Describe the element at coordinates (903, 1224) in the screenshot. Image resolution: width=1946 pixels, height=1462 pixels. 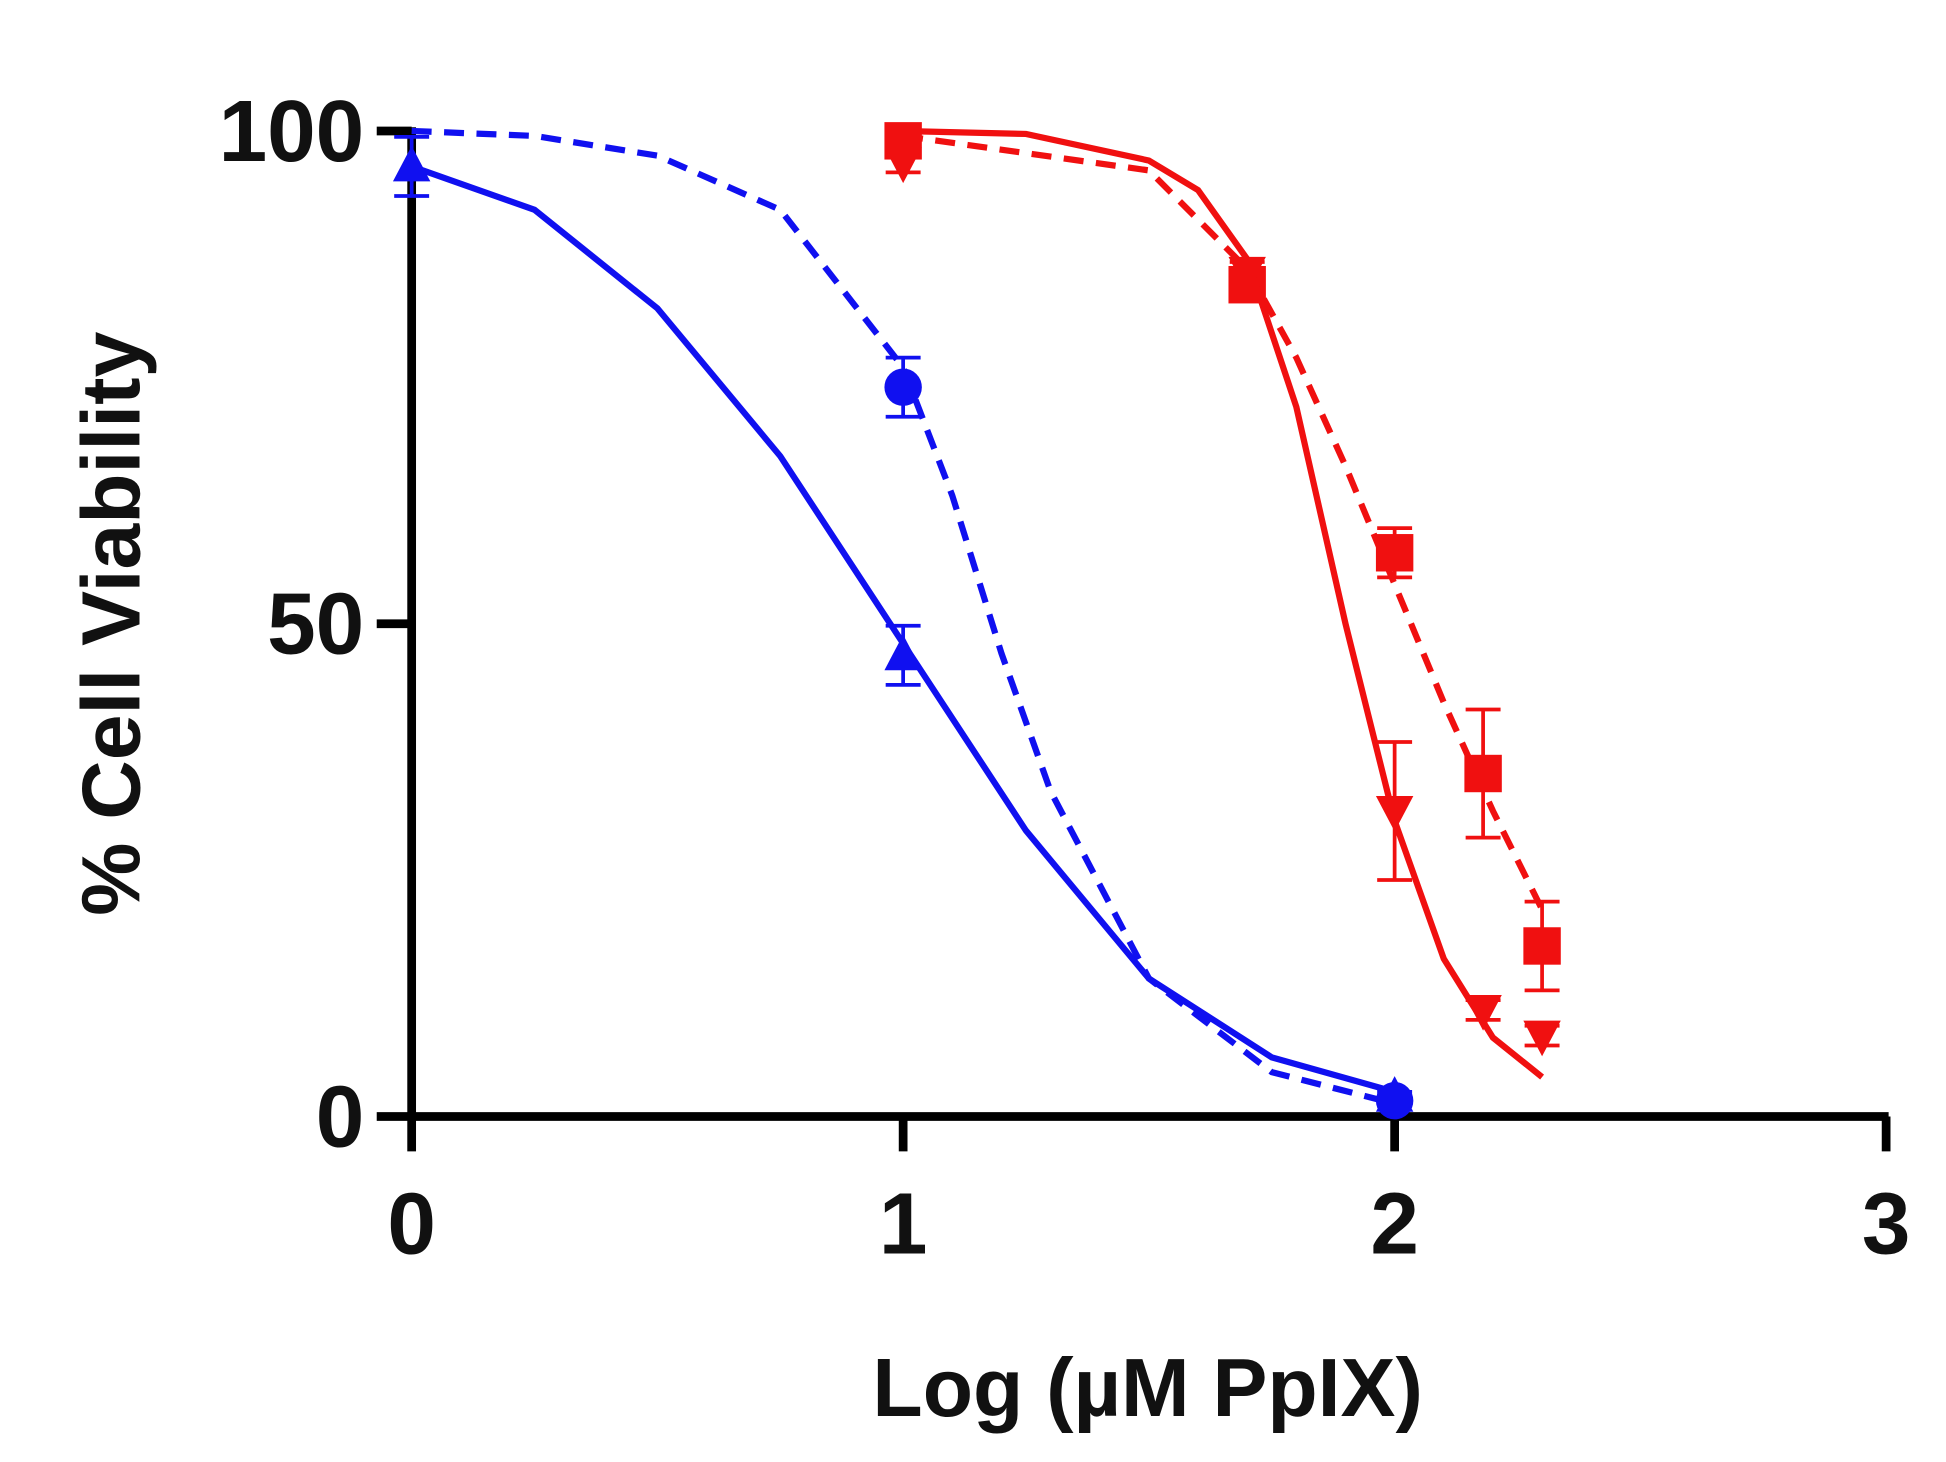
I see `x-tick-label: 1` at that location.